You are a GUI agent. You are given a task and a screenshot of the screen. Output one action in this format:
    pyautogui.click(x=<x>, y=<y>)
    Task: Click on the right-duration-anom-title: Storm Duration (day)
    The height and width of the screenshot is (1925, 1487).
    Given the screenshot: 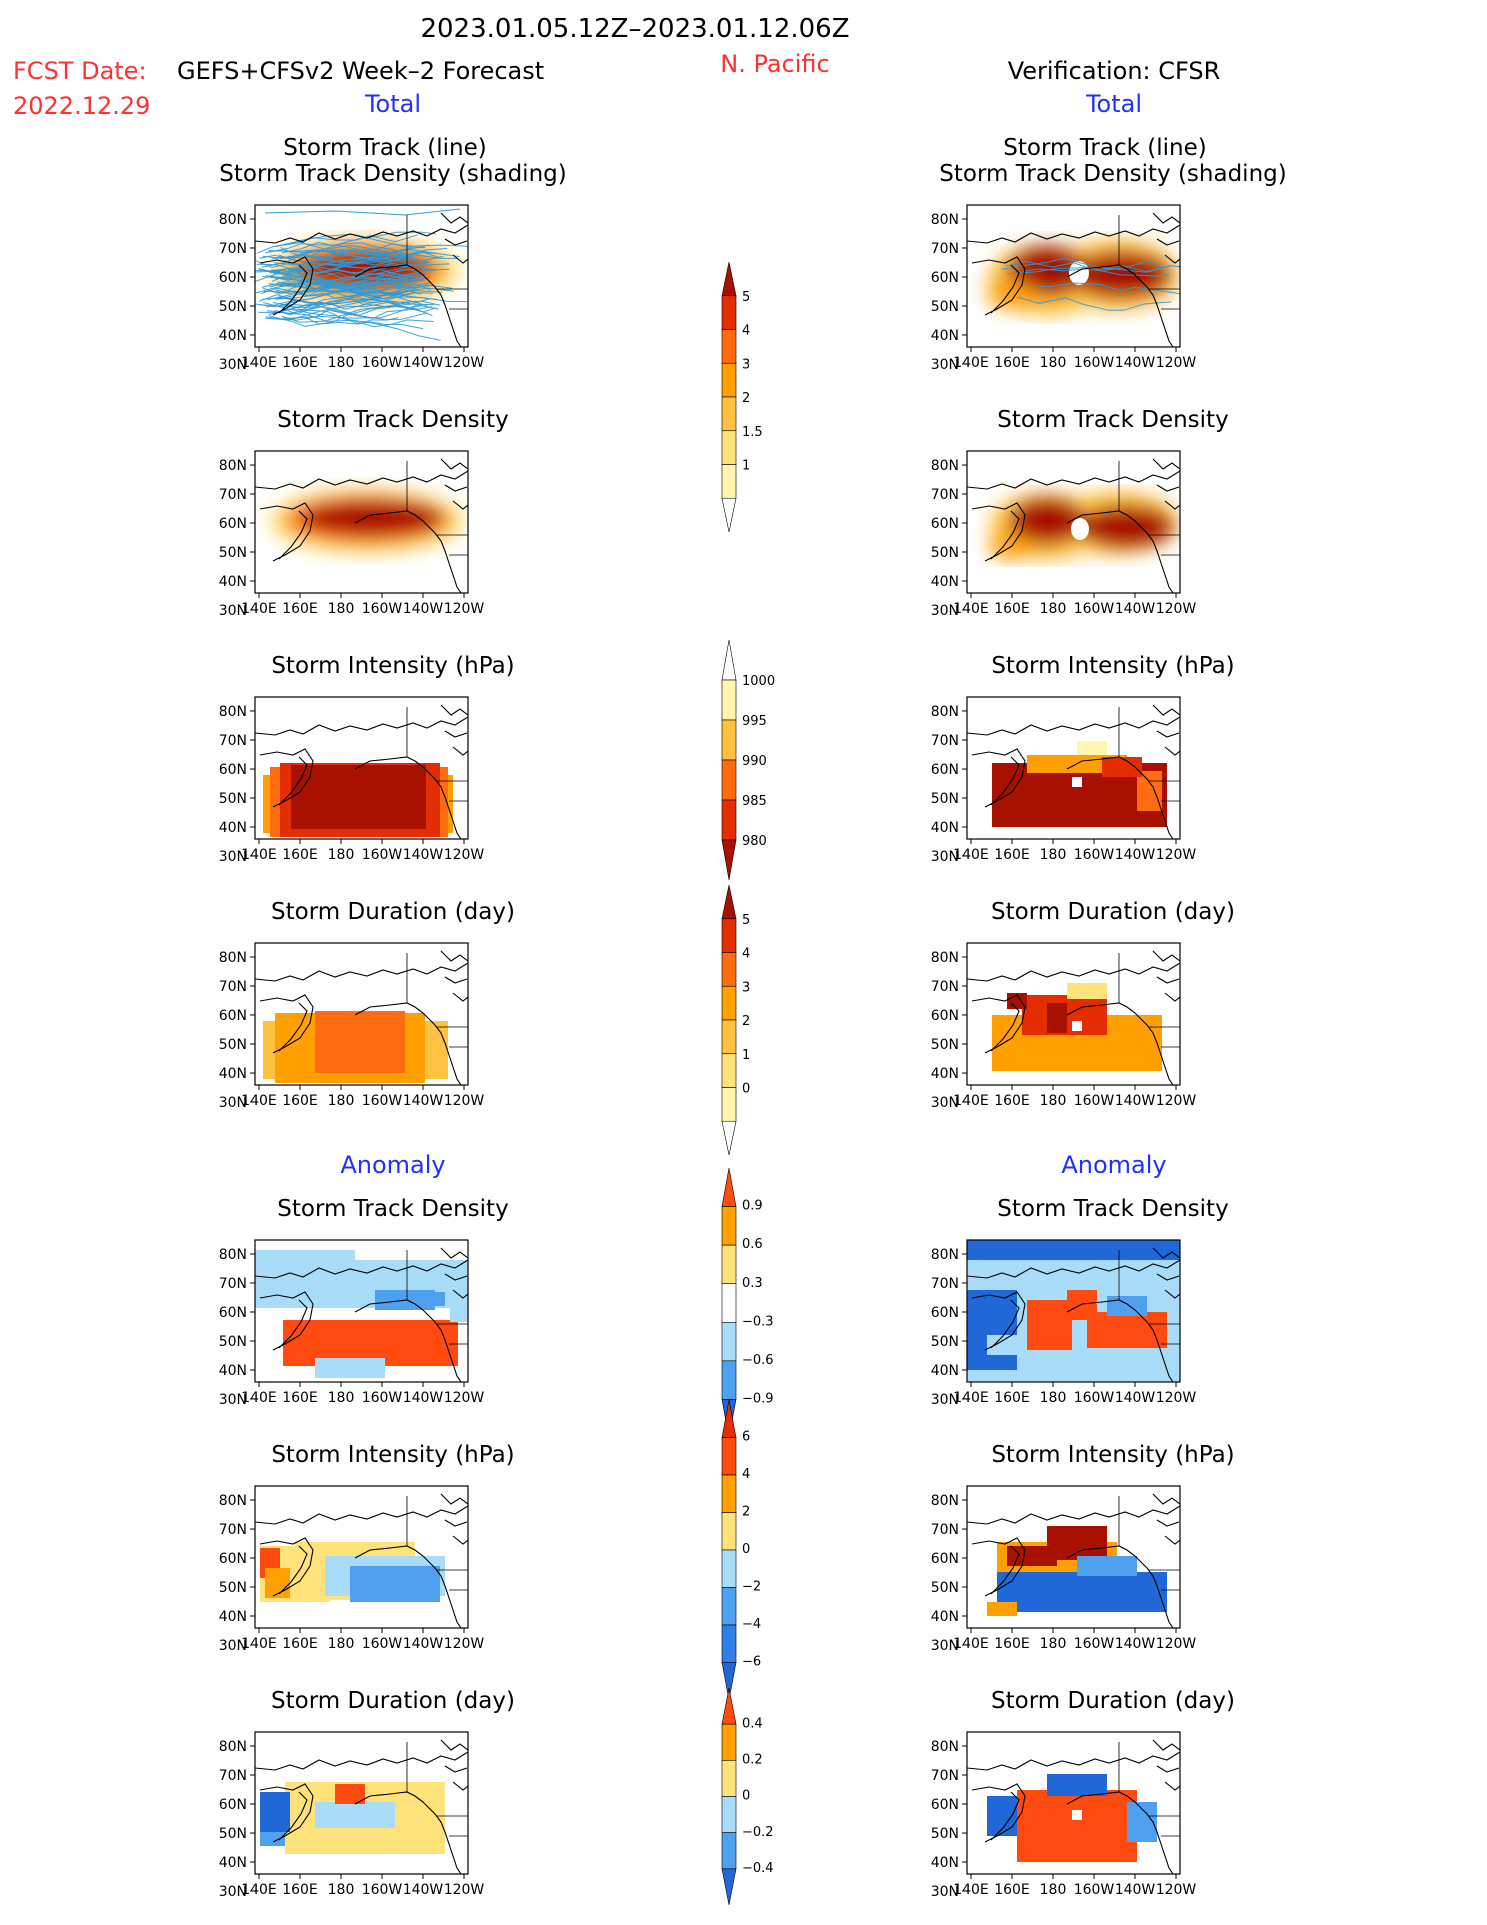 What is the action you would take?
    pyautogui.click(x=1113, y=1701)
    